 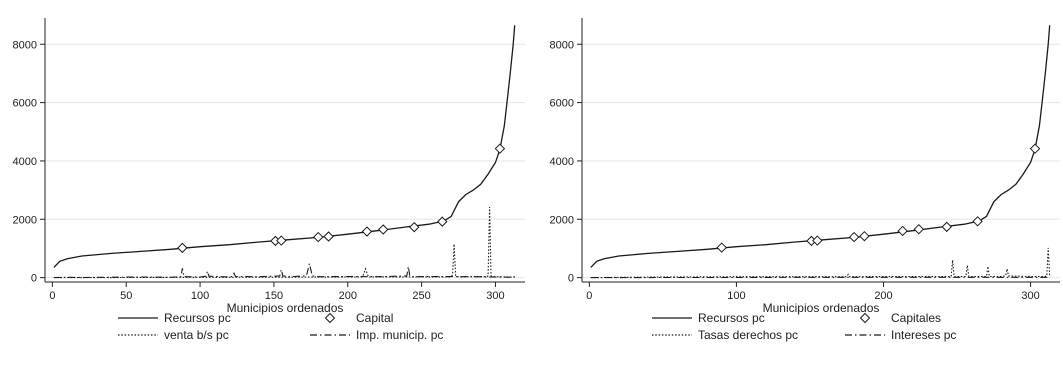 I want to click on legend-entry-label: Tasas derechos pc, so click(x=748, y=335).